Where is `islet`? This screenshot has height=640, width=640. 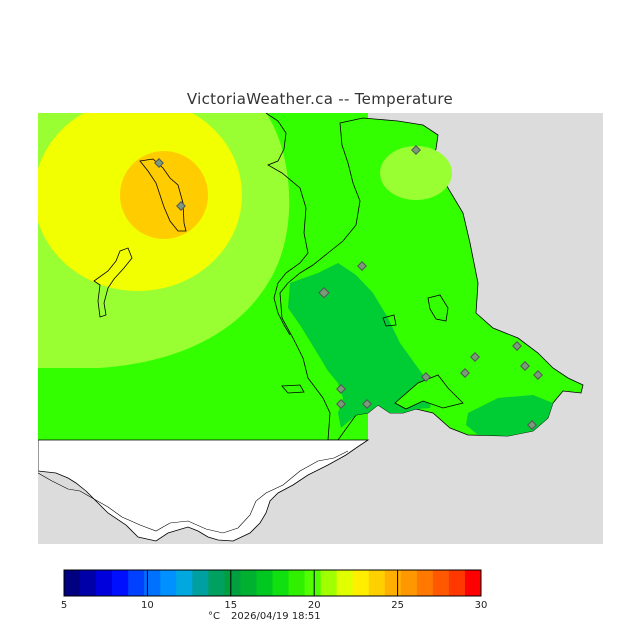 islet is located at coordinates (293, 389).